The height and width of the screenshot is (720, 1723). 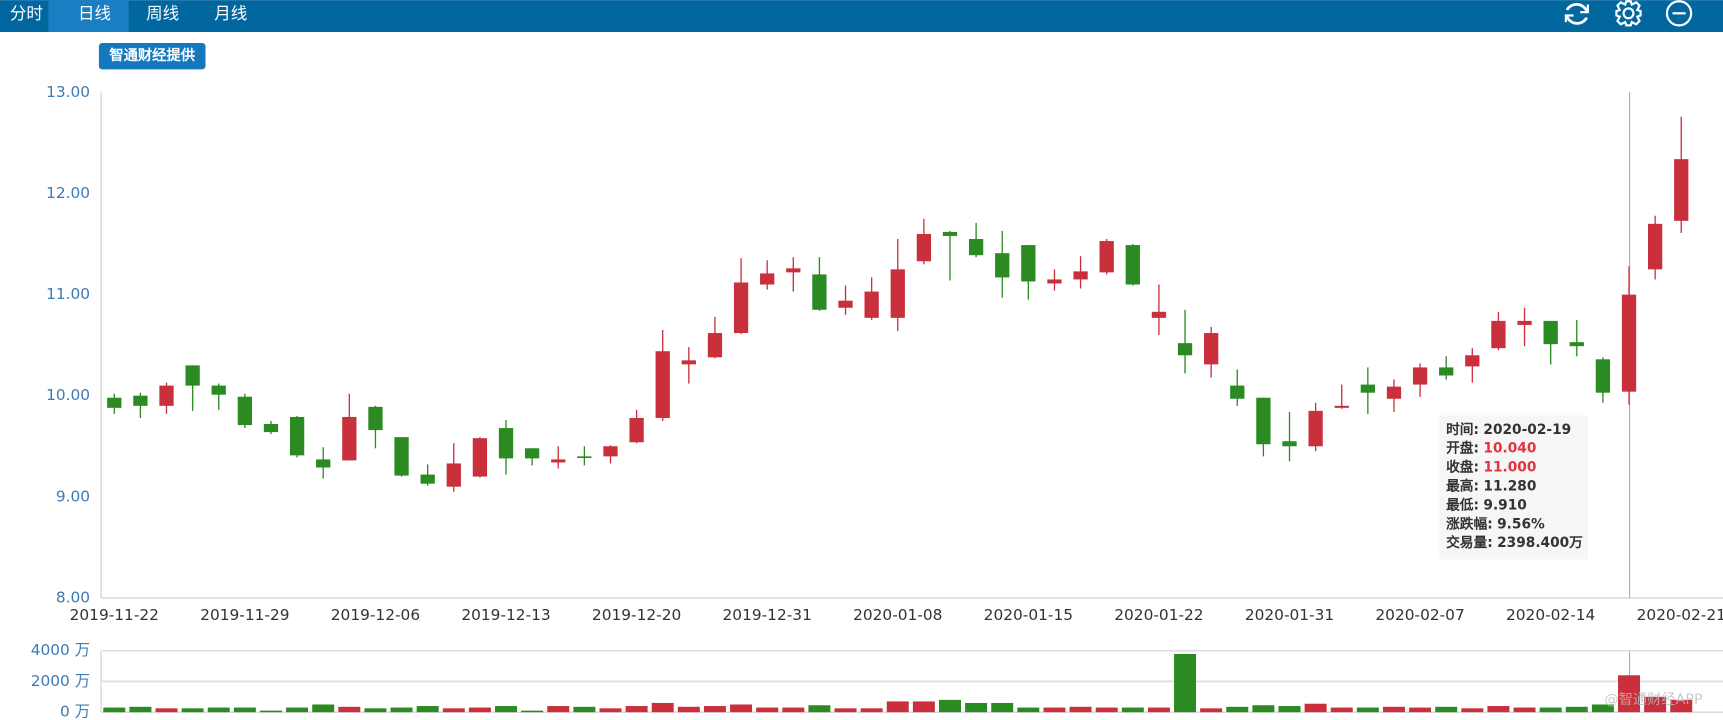 What do you see at coordinates (1509, 449) in the screenshot?
I see `tooltip-value: 10.040` at bounding box center [1509, 449].